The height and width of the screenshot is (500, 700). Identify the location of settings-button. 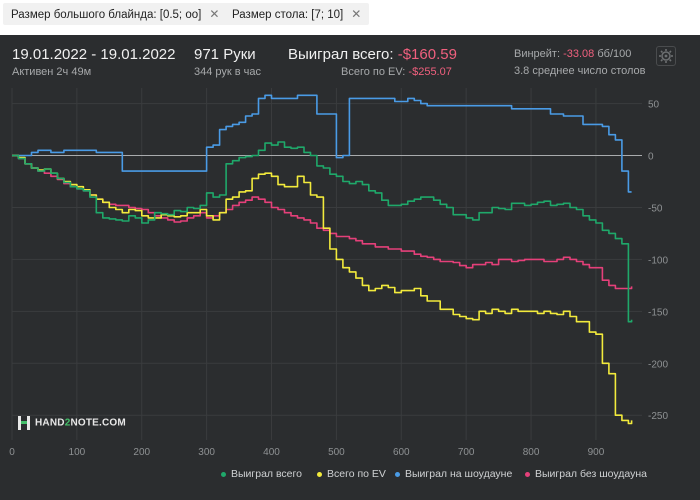
(666, 56).